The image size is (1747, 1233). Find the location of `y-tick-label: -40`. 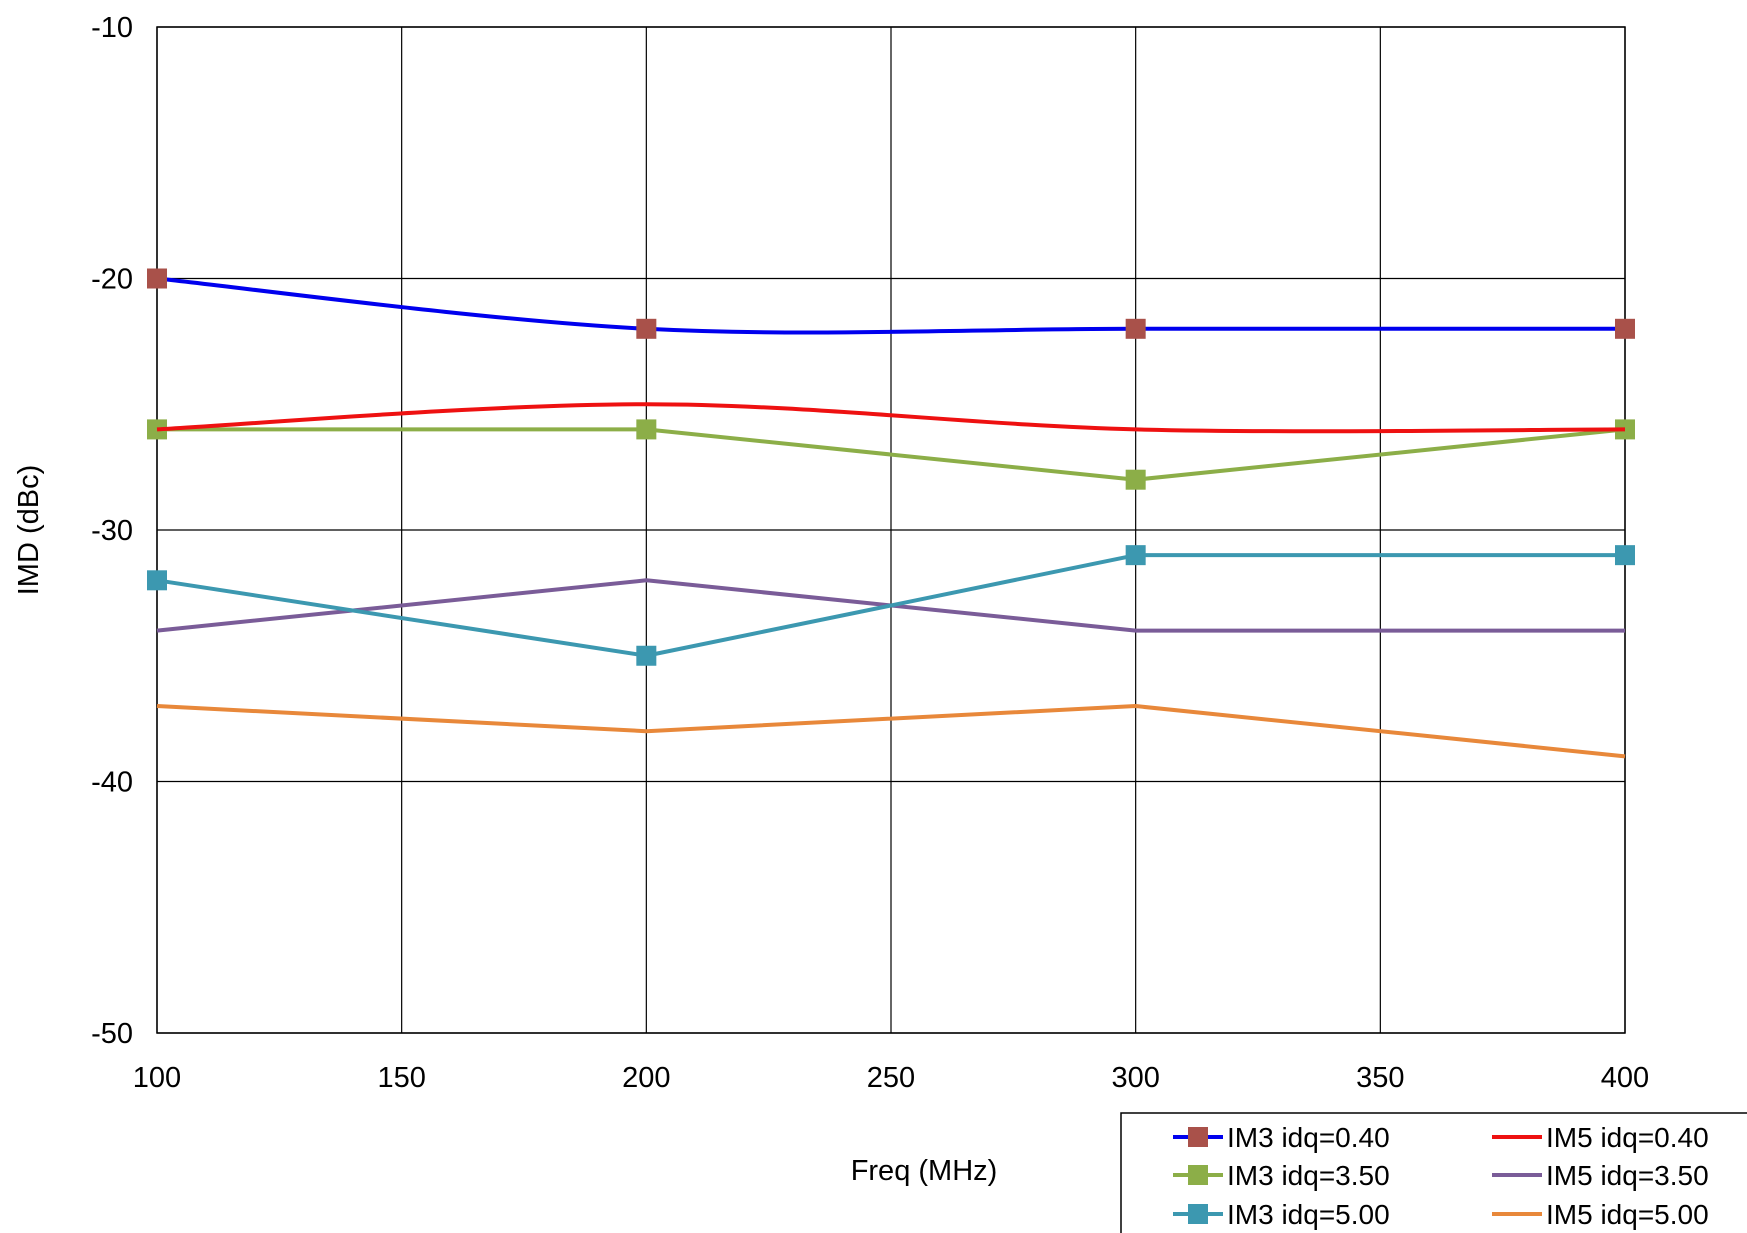

y-tick-label: -40 is located at coordinates (112, 783).